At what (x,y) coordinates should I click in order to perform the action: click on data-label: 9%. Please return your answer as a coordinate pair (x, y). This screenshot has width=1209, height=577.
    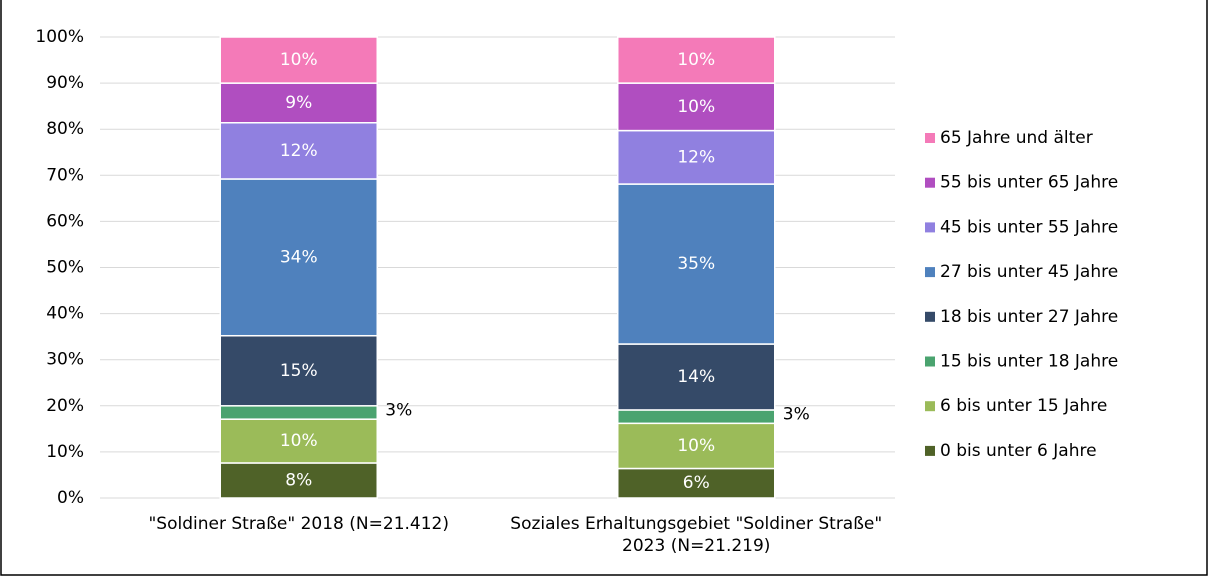
    Looking at the image, I should click on (298, 103).